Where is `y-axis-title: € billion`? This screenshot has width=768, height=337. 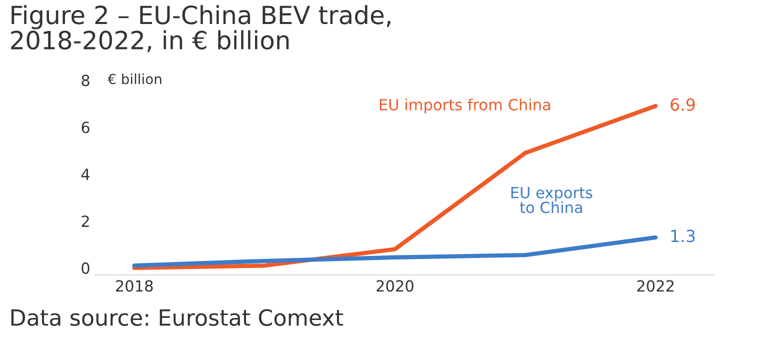 y-axis-title: € billion is located at coordinates (135, 78).